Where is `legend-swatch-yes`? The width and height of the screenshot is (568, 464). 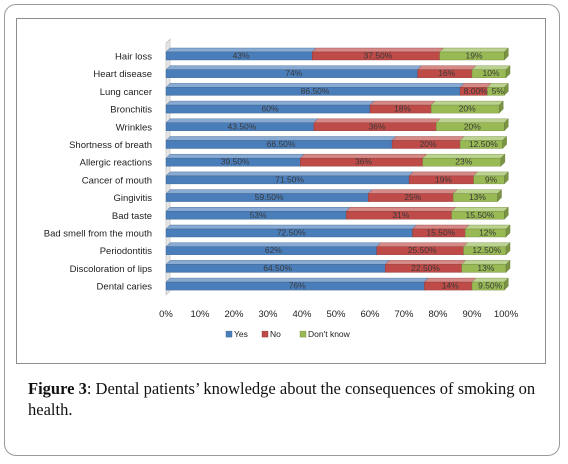 legend-swatch-yes is located at coordinates (229, 334).